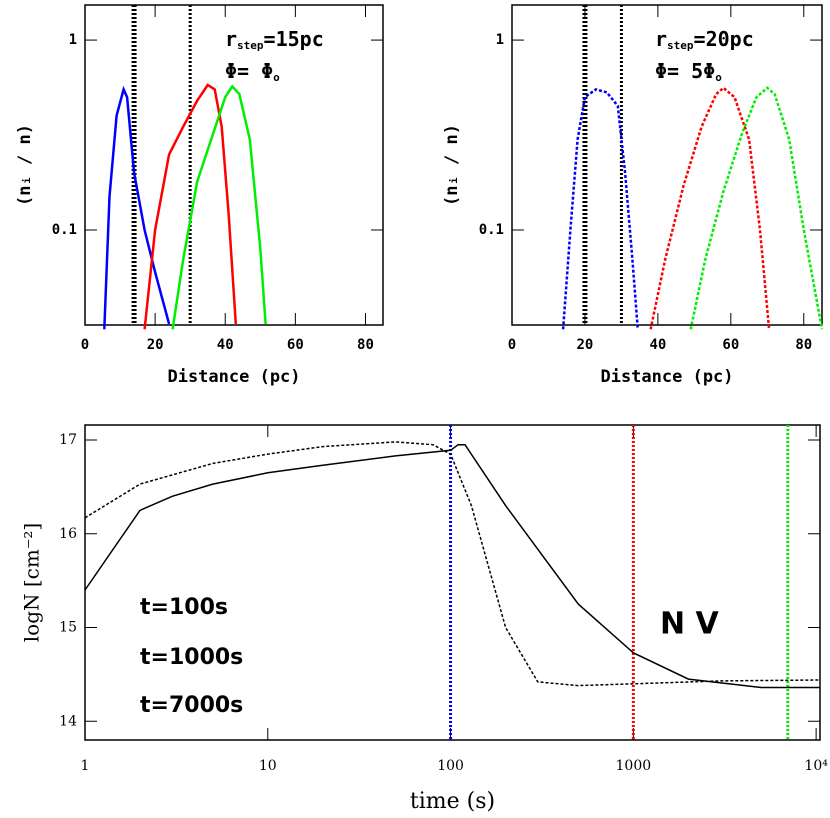  I want to click on y-tick-label: 15, so click(68, 628).